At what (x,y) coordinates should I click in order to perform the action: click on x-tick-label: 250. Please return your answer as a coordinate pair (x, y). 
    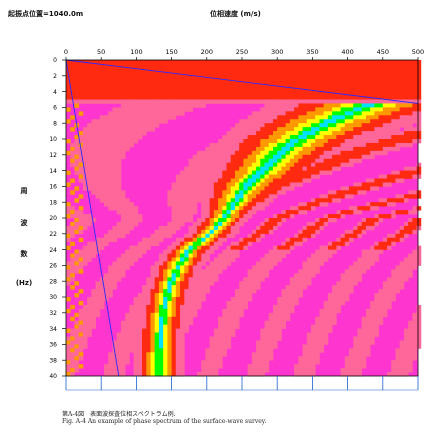
    Looking at the image, I should click on (242, 52).